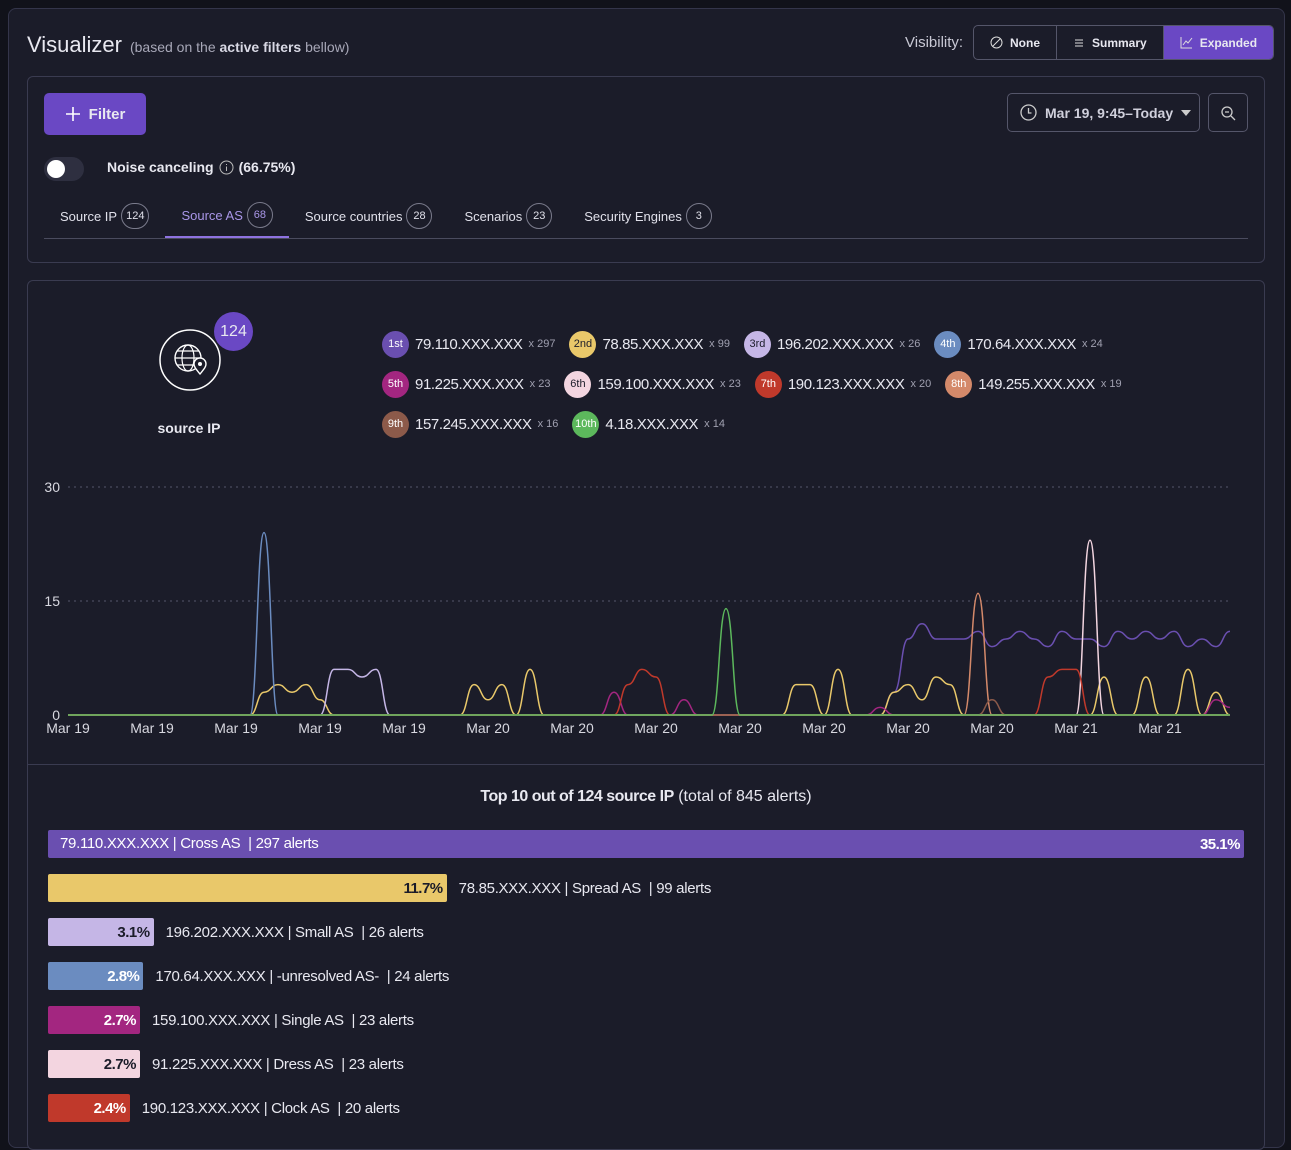 The width and height of the screenshot is (1291, 1150). What do you see at coordinates (473, 424) in the screenshot?
I see `legend-name: 157.245.XXX.XXX` at bounding box center [473, 424].